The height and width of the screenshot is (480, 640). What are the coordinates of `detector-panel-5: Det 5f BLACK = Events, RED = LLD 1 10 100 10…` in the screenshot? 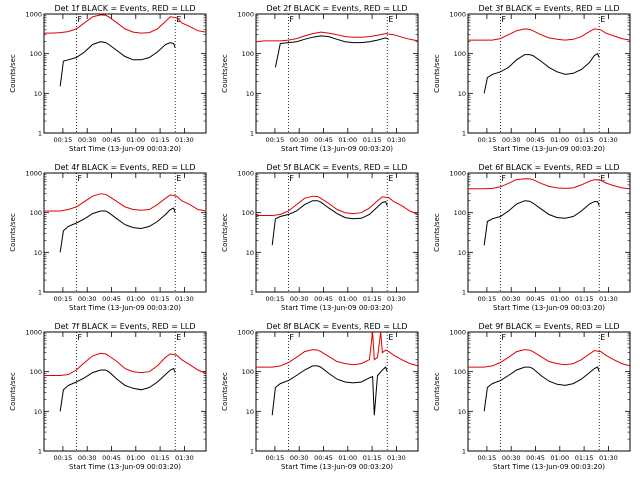 It's located at (320, 237).